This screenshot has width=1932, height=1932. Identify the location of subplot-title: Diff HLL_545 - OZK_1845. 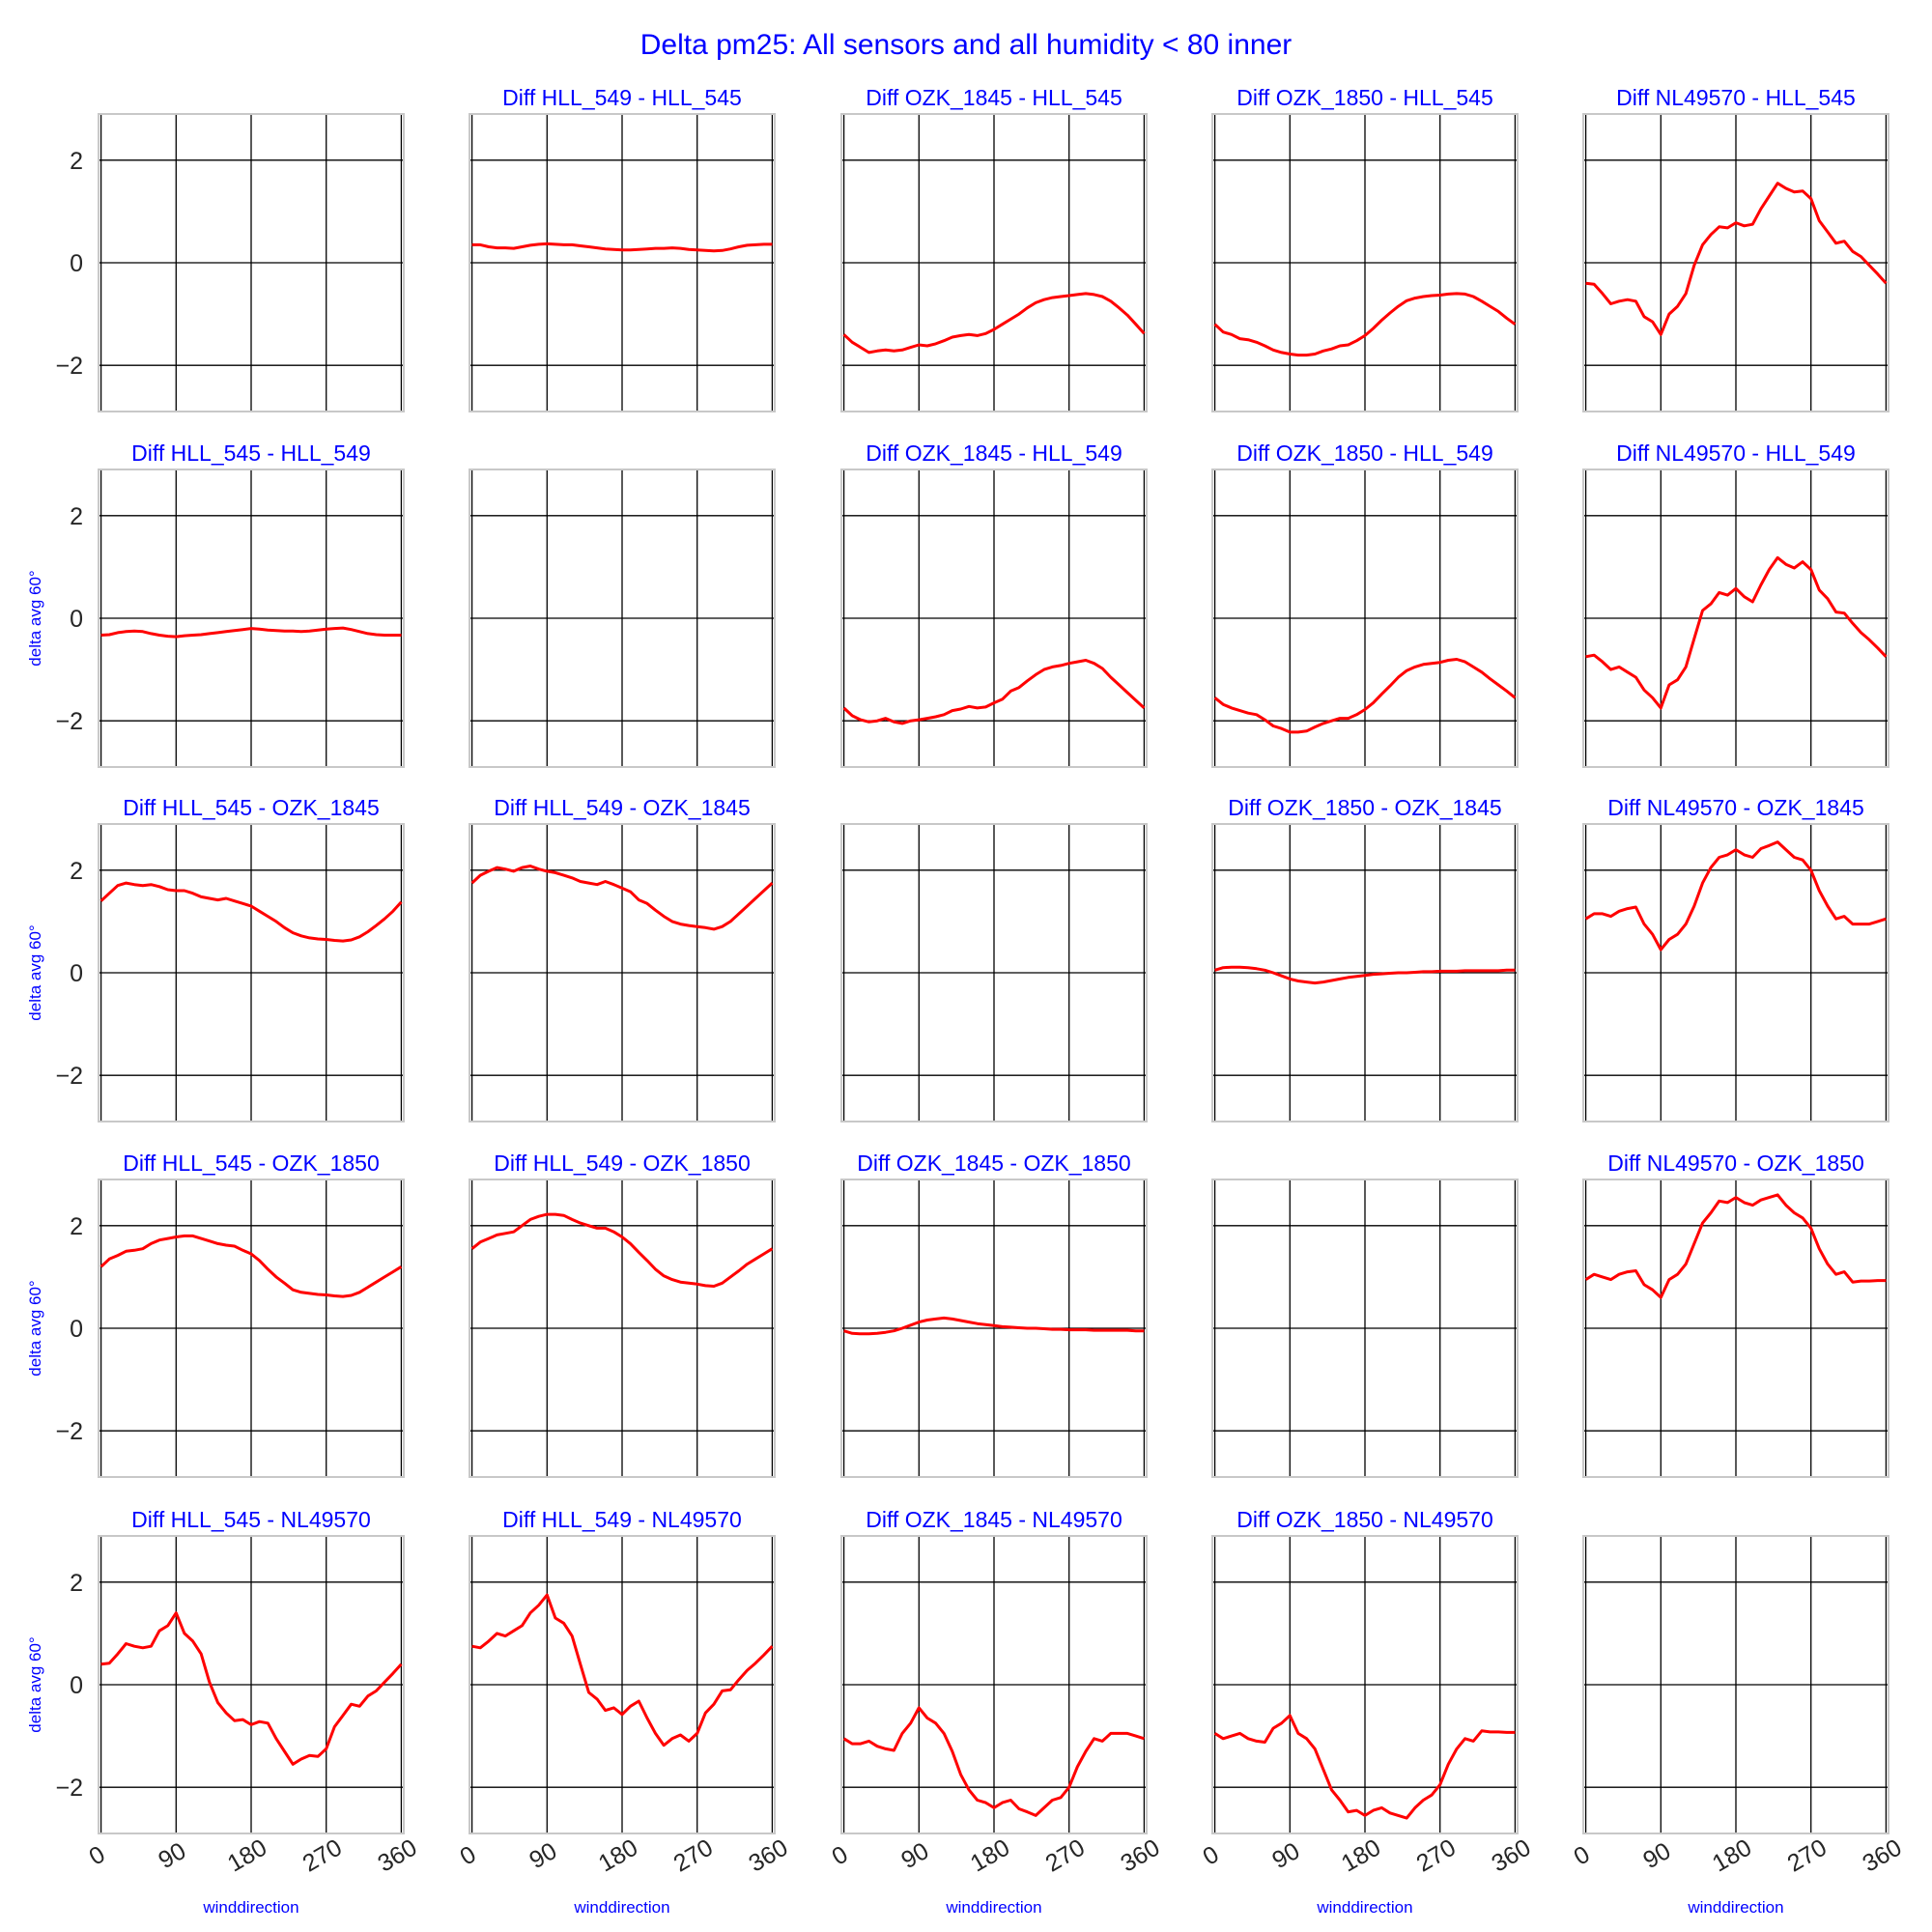
(252, 807).